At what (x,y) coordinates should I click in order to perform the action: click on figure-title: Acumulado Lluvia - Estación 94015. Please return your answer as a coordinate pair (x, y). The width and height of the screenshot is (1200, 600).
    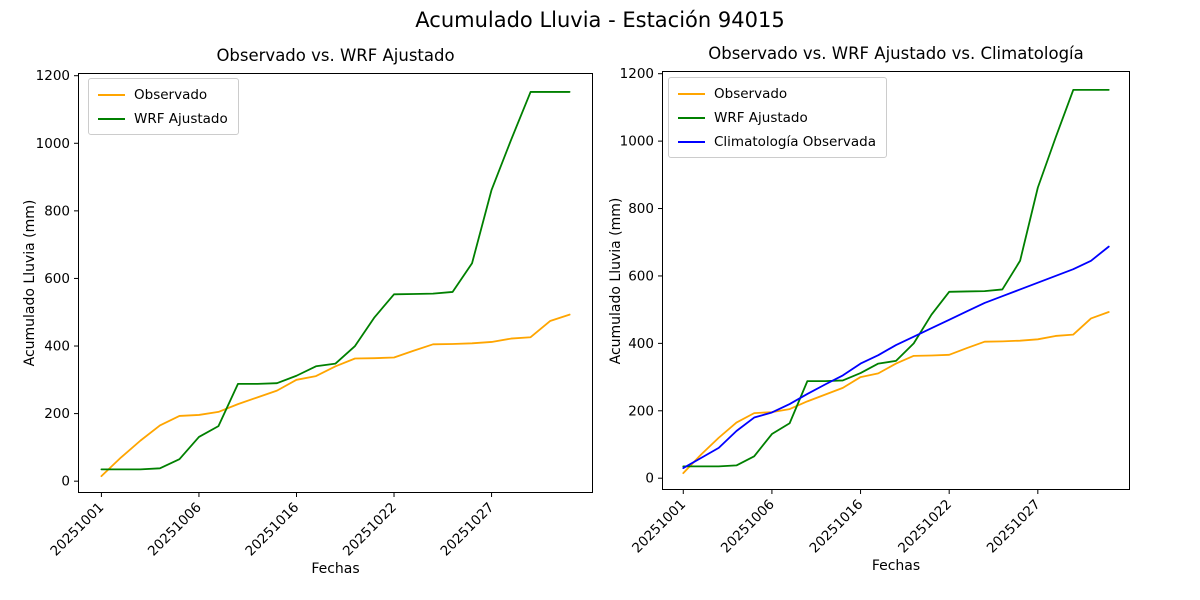
    Looking at the image, I should click on (600, 20).